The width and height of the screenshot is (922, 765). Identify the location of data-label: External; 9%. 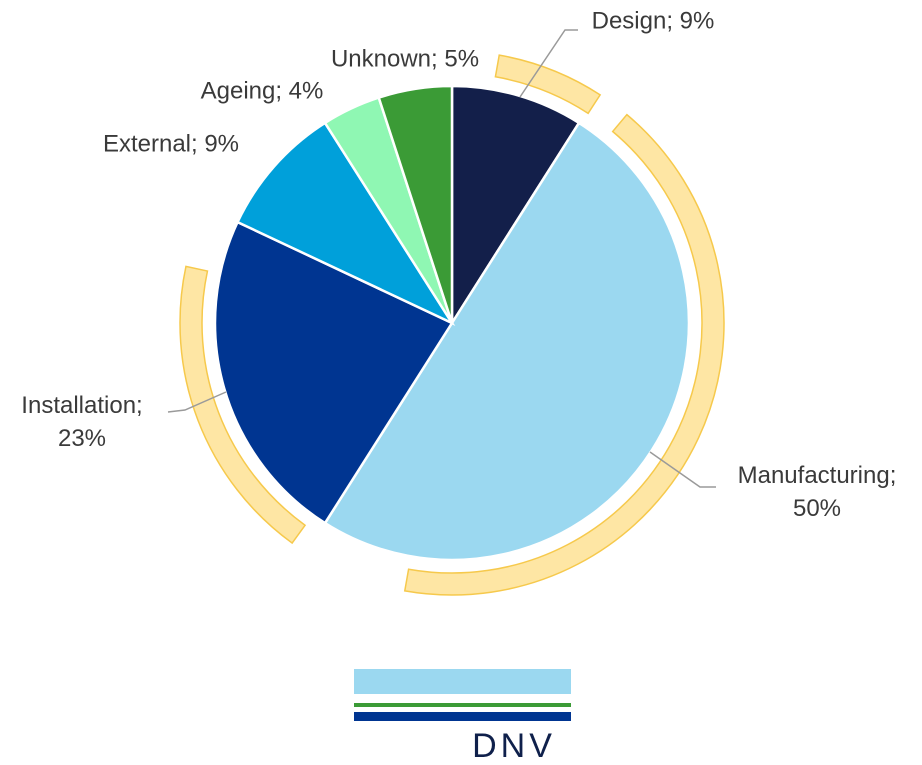
(171, 143).